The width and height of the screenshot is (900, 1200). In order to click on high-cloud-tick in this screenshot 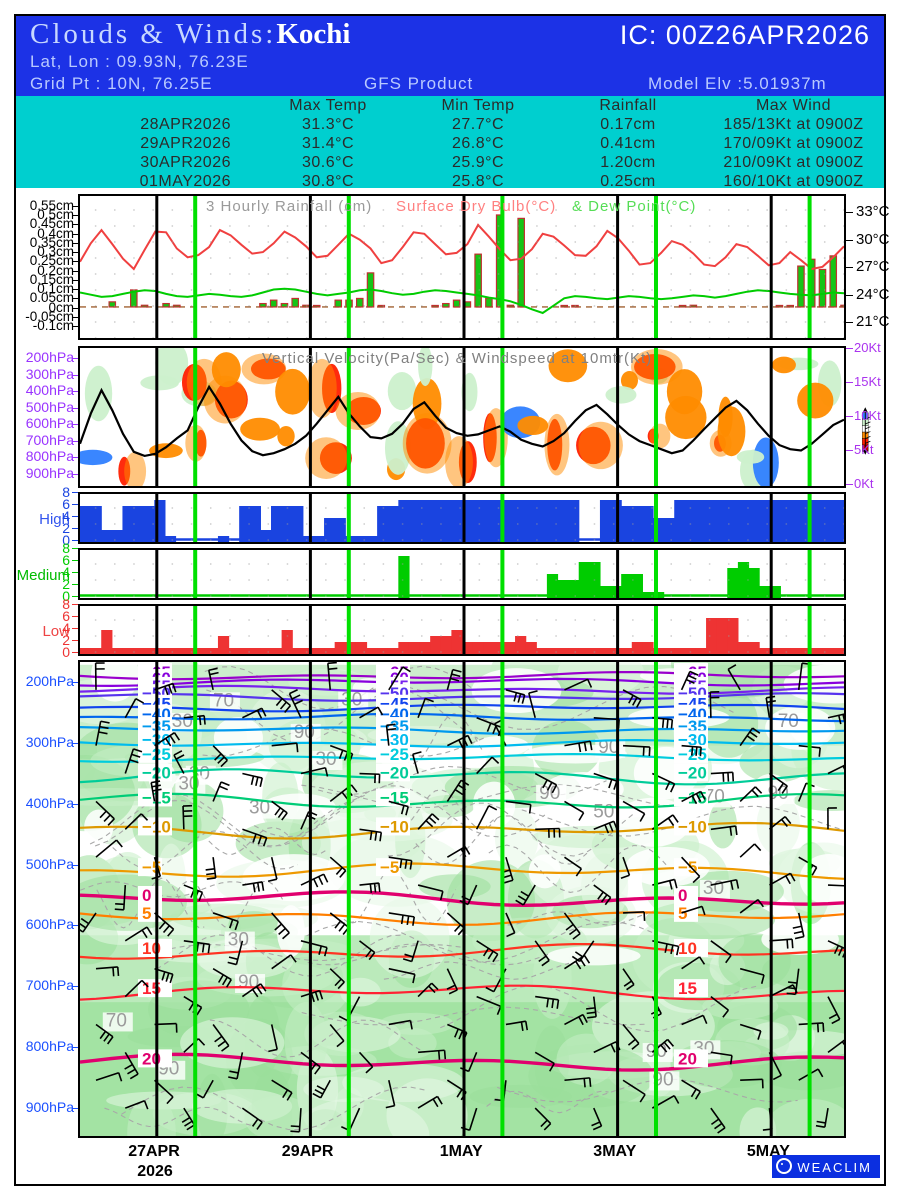, I will do `click(75, 540)`.